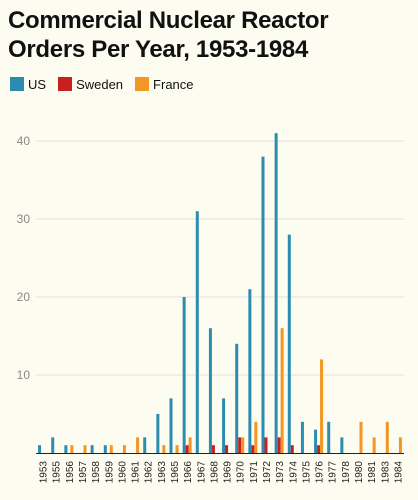  What do you see at coordinates (72, 449) in the screenshot?
I see `bar-france-1956` at bounding box center [72, 449].